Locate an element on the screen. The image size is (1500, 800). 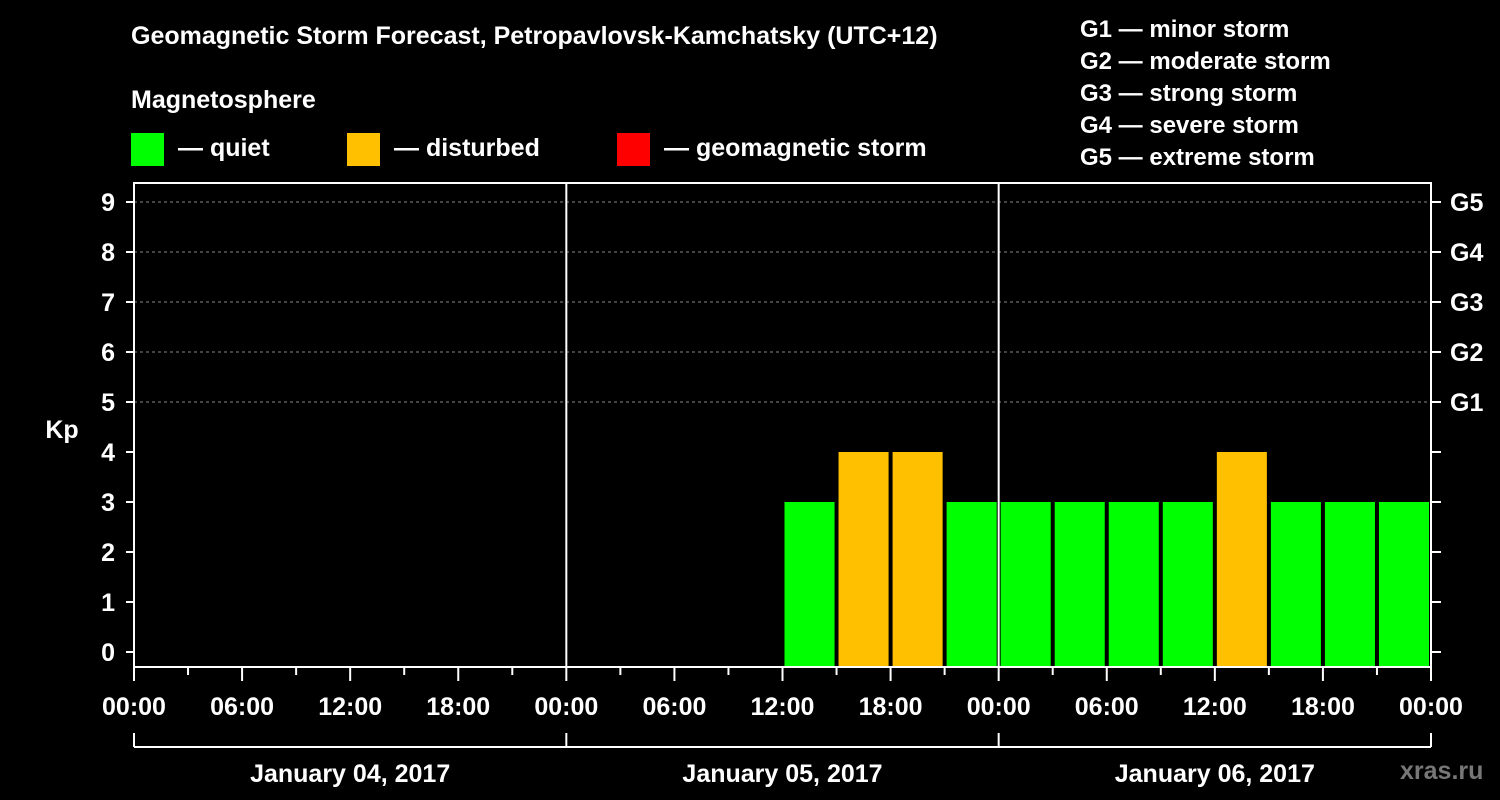
legend-label-storm: — geomagnetic storm is located at coordinates (795, 148).